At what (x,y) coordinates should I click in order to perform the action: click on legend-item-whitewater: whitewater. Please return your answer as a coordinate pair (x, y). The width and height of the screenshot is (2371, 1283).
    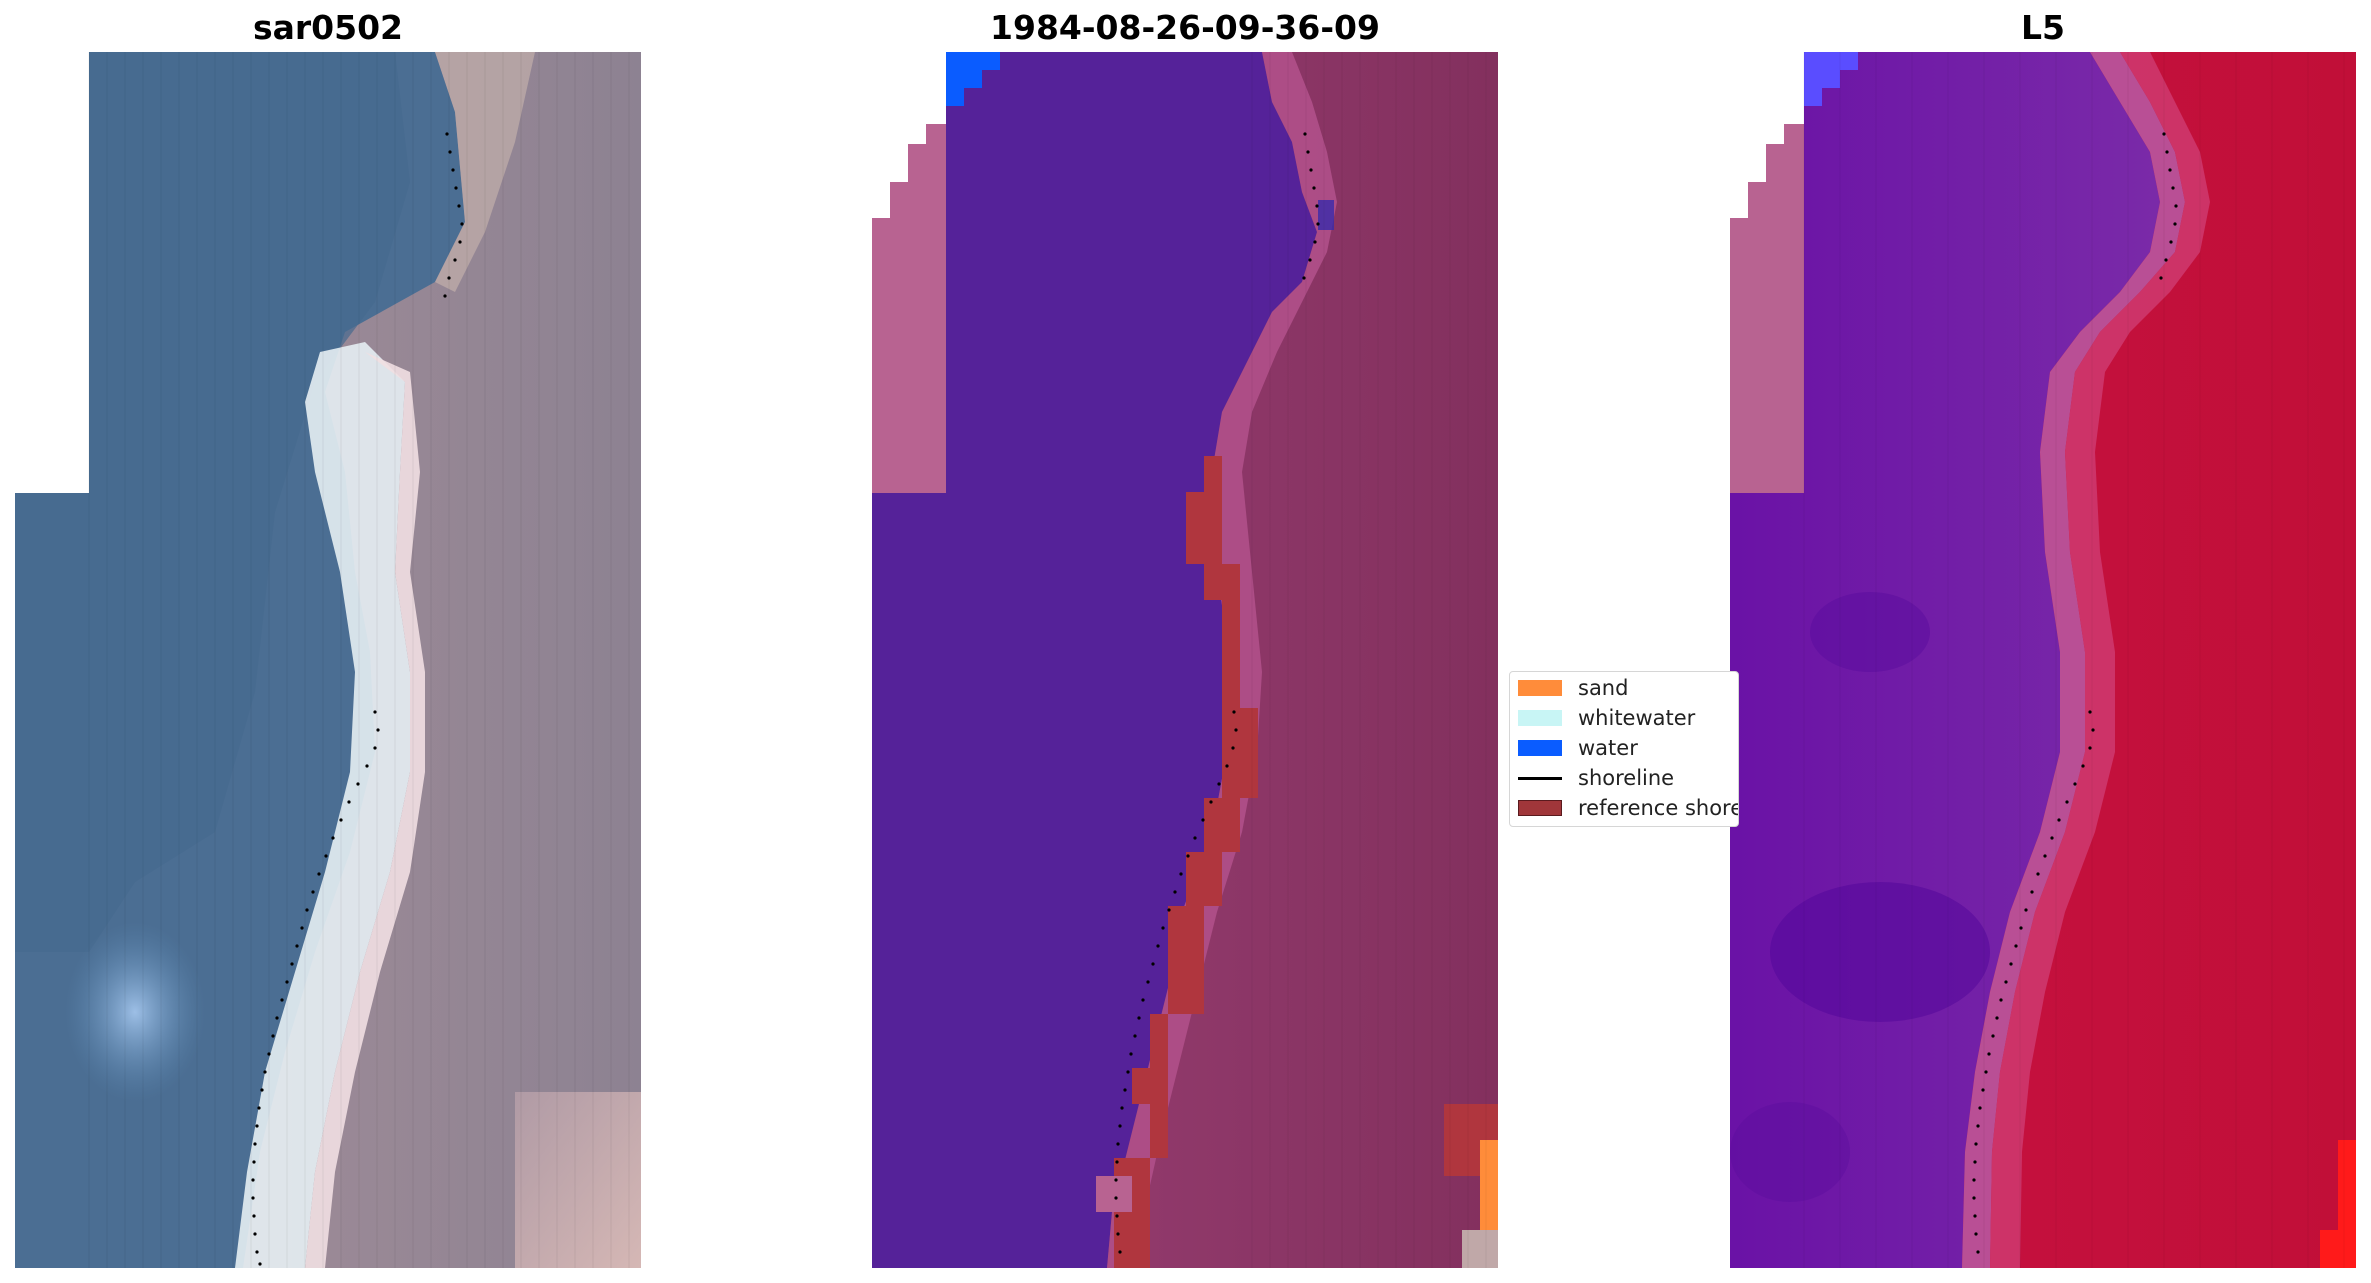
    Looking at the image, I should click on (1624, 717).